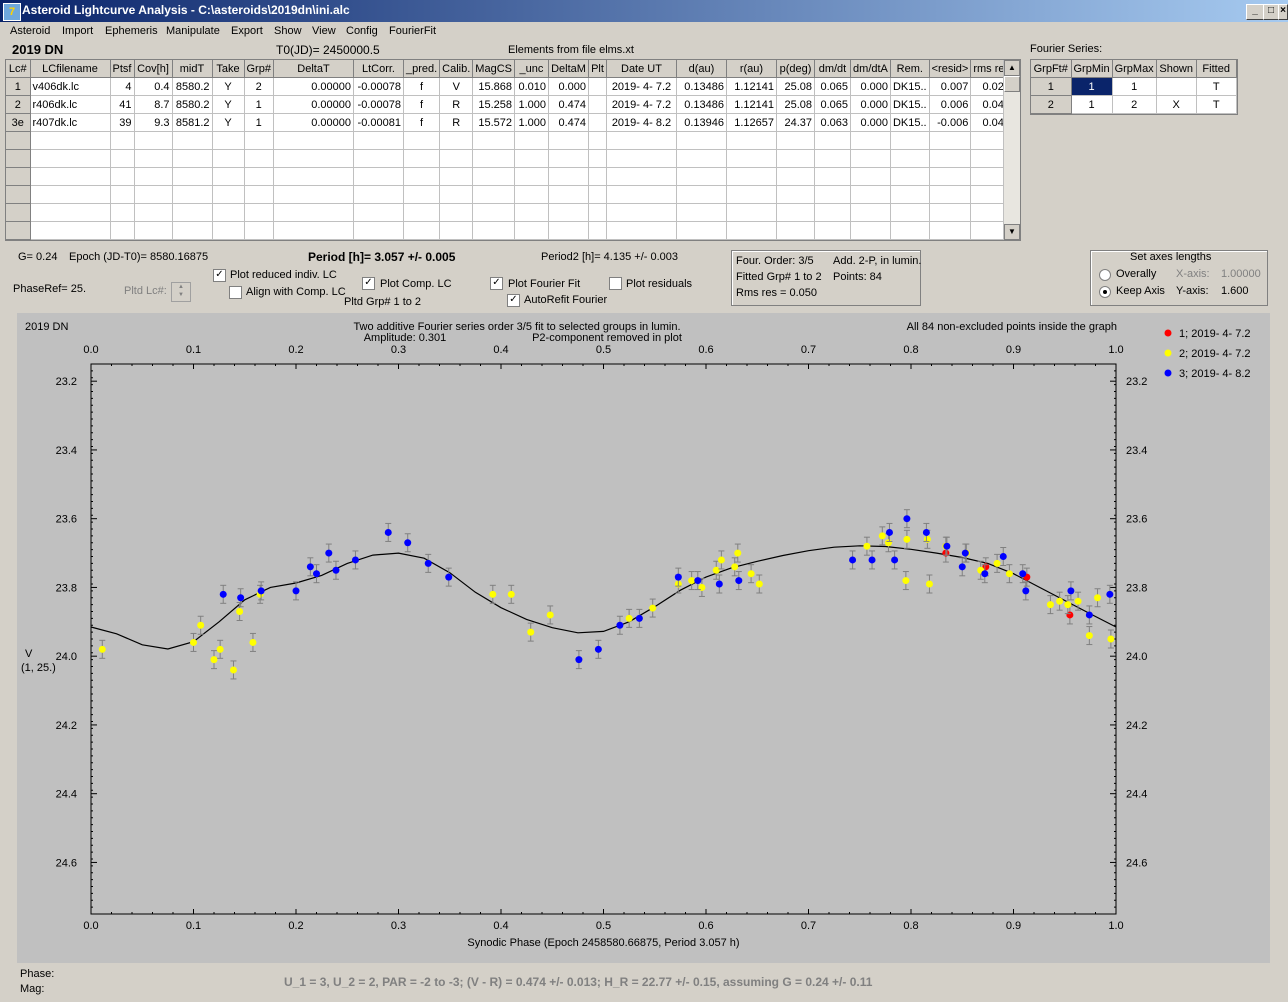  I want to click on table-cell: T, so click(1216, 104).